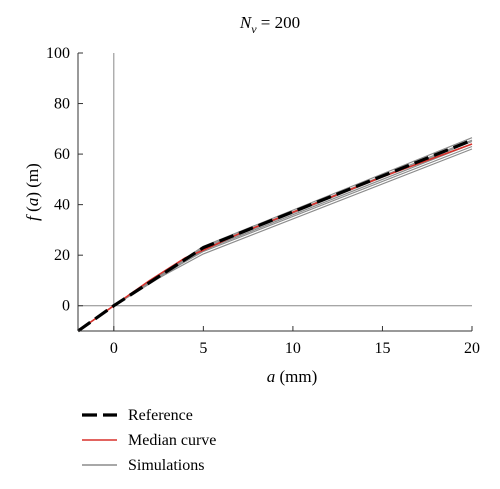 The height and width of the screenshot is (489, 500). Describe the element at coordinates (62, 255) in the screenshot. I see `y-tick-label: 20` at that location.